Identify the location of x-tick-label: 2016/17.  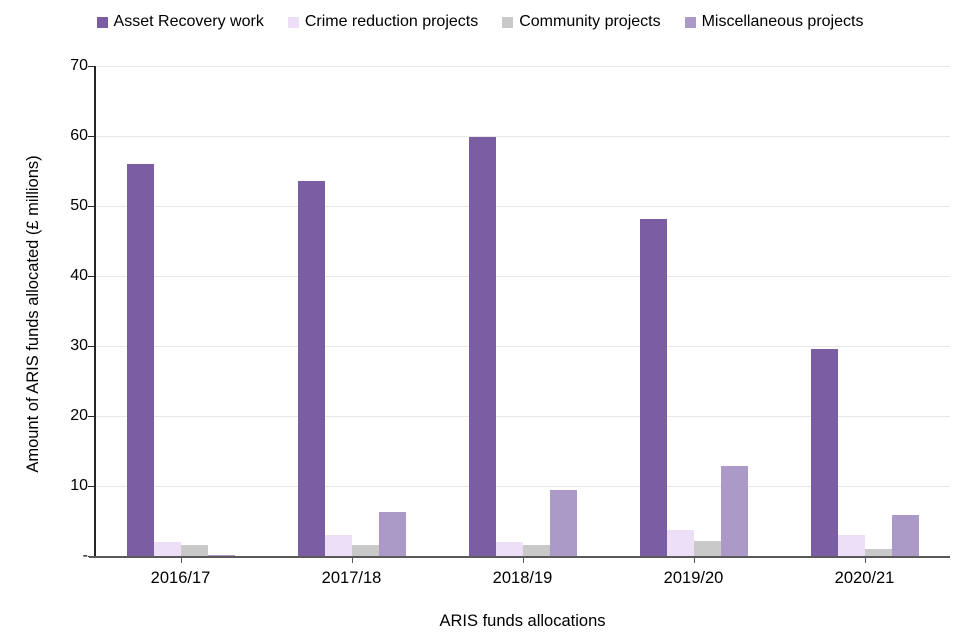
(180, 578).